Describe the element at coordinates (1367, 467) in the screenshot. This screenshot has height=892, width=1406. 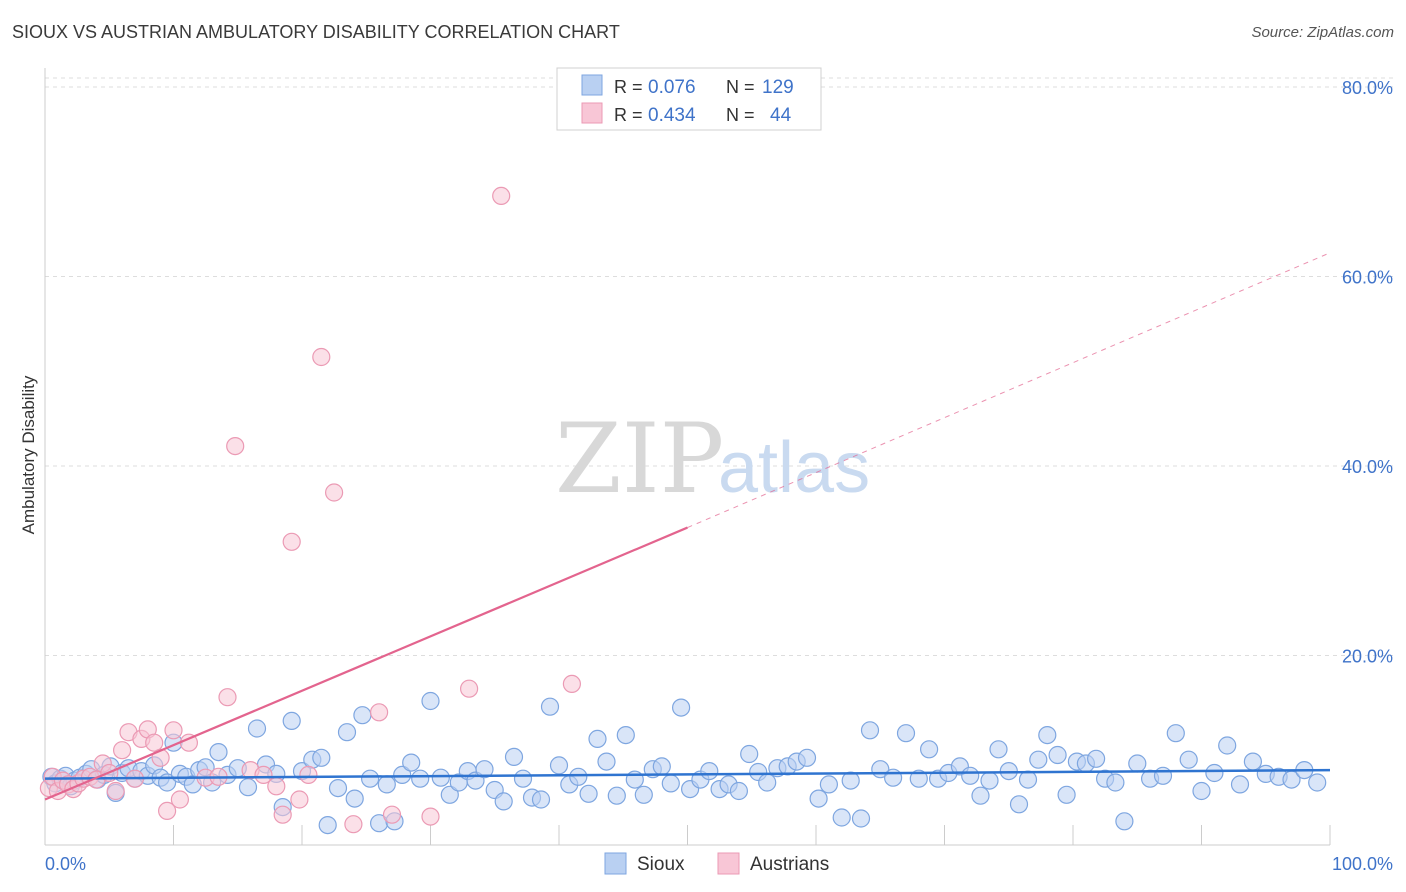
I see `y-tick-label-1: 40.0%` at that location.